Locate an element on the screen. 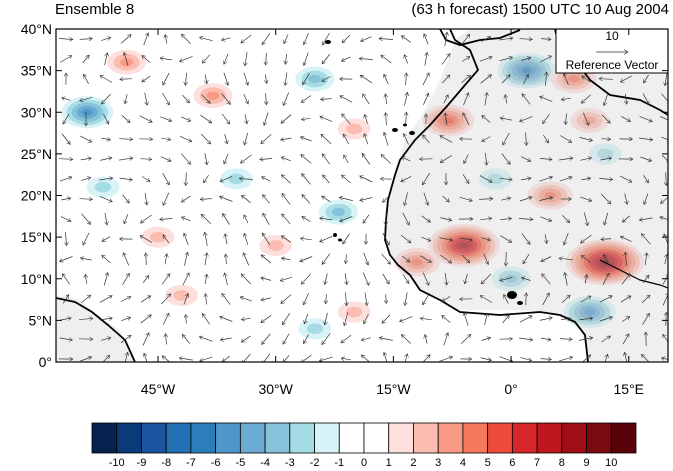 The height and width of the screenshot is (471, 673). lat-label: 20°N is located at coordinates (36, 196).